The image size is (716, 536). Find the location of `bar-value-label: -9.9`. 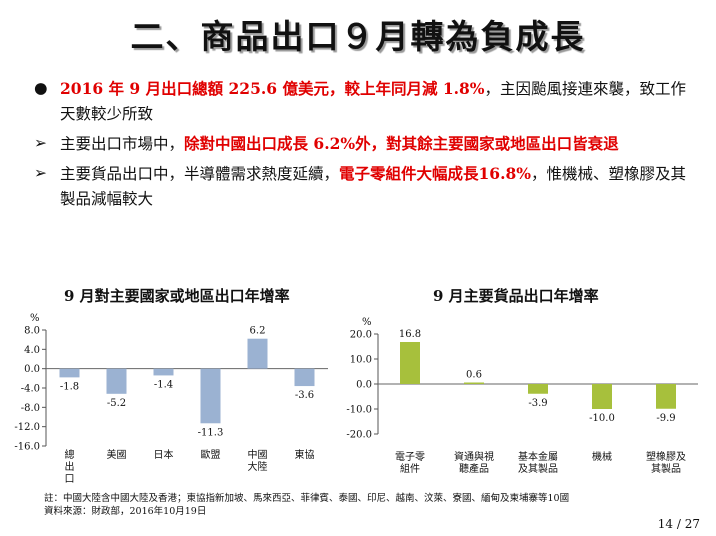

bar-value-label: -9.9 is located at coordinates (665, 418).